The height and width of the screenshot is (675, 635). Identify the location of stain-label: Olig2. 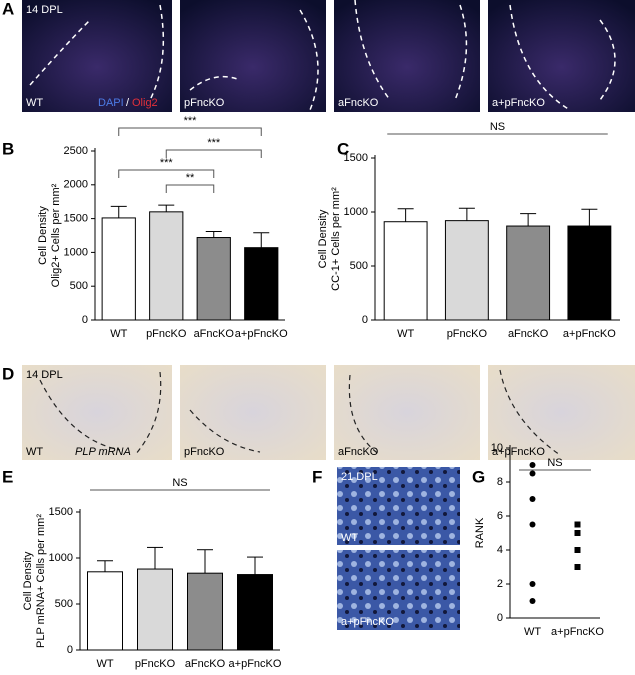
(145, 103).